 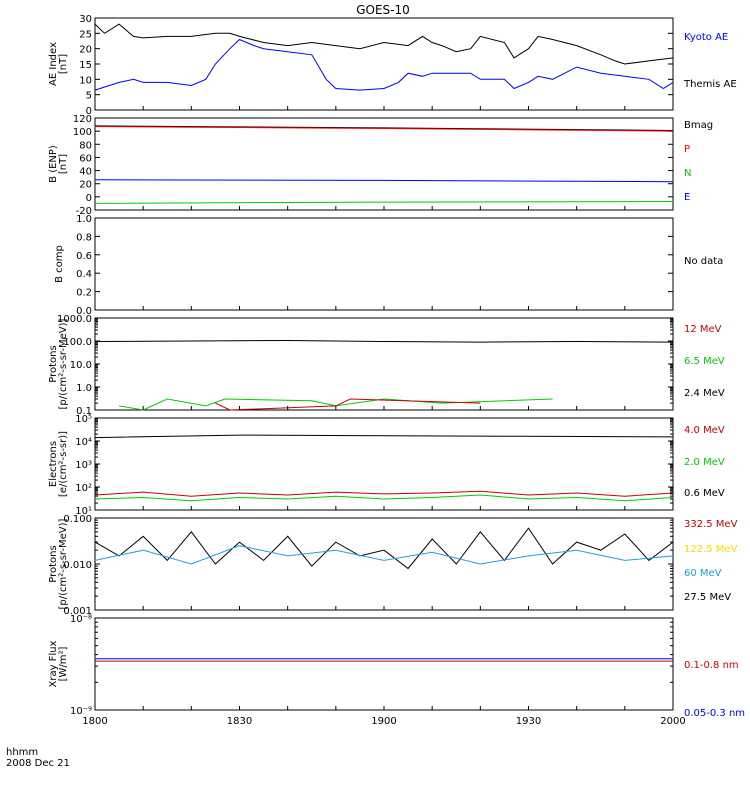 I want to click on y-tick-label: 10⁻⁸, so click(x=81, y=619).